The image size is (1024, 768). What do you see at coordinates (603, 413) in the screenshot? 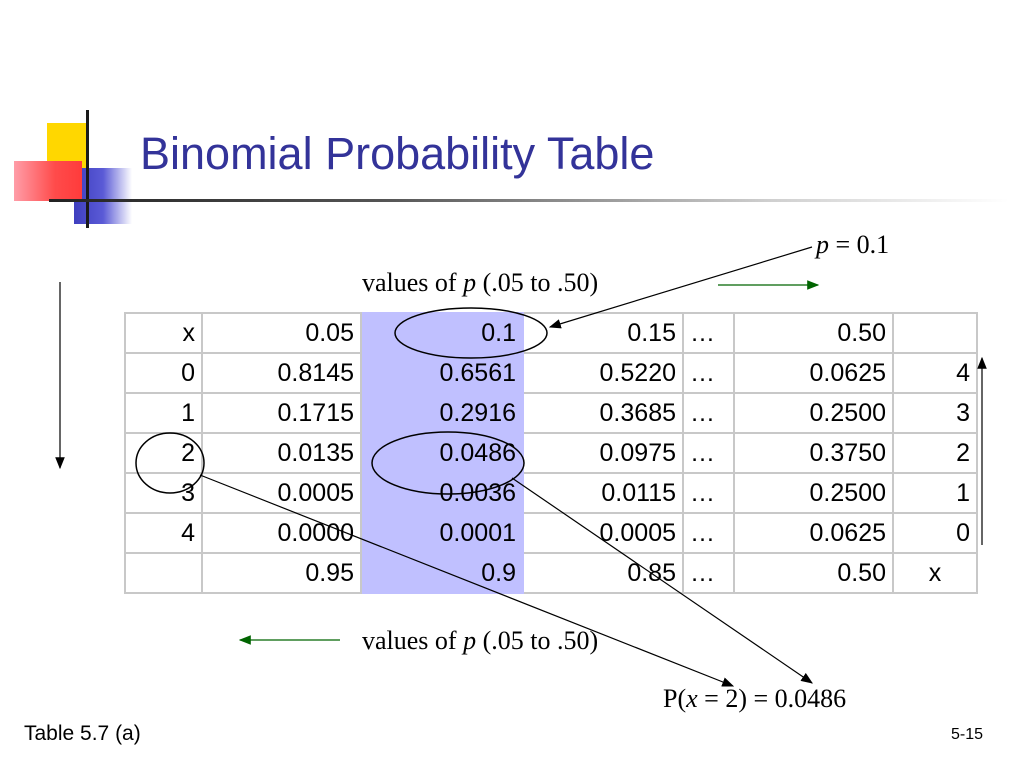
I see `table-cell: 0.3685` at bounding box center [603, 413].